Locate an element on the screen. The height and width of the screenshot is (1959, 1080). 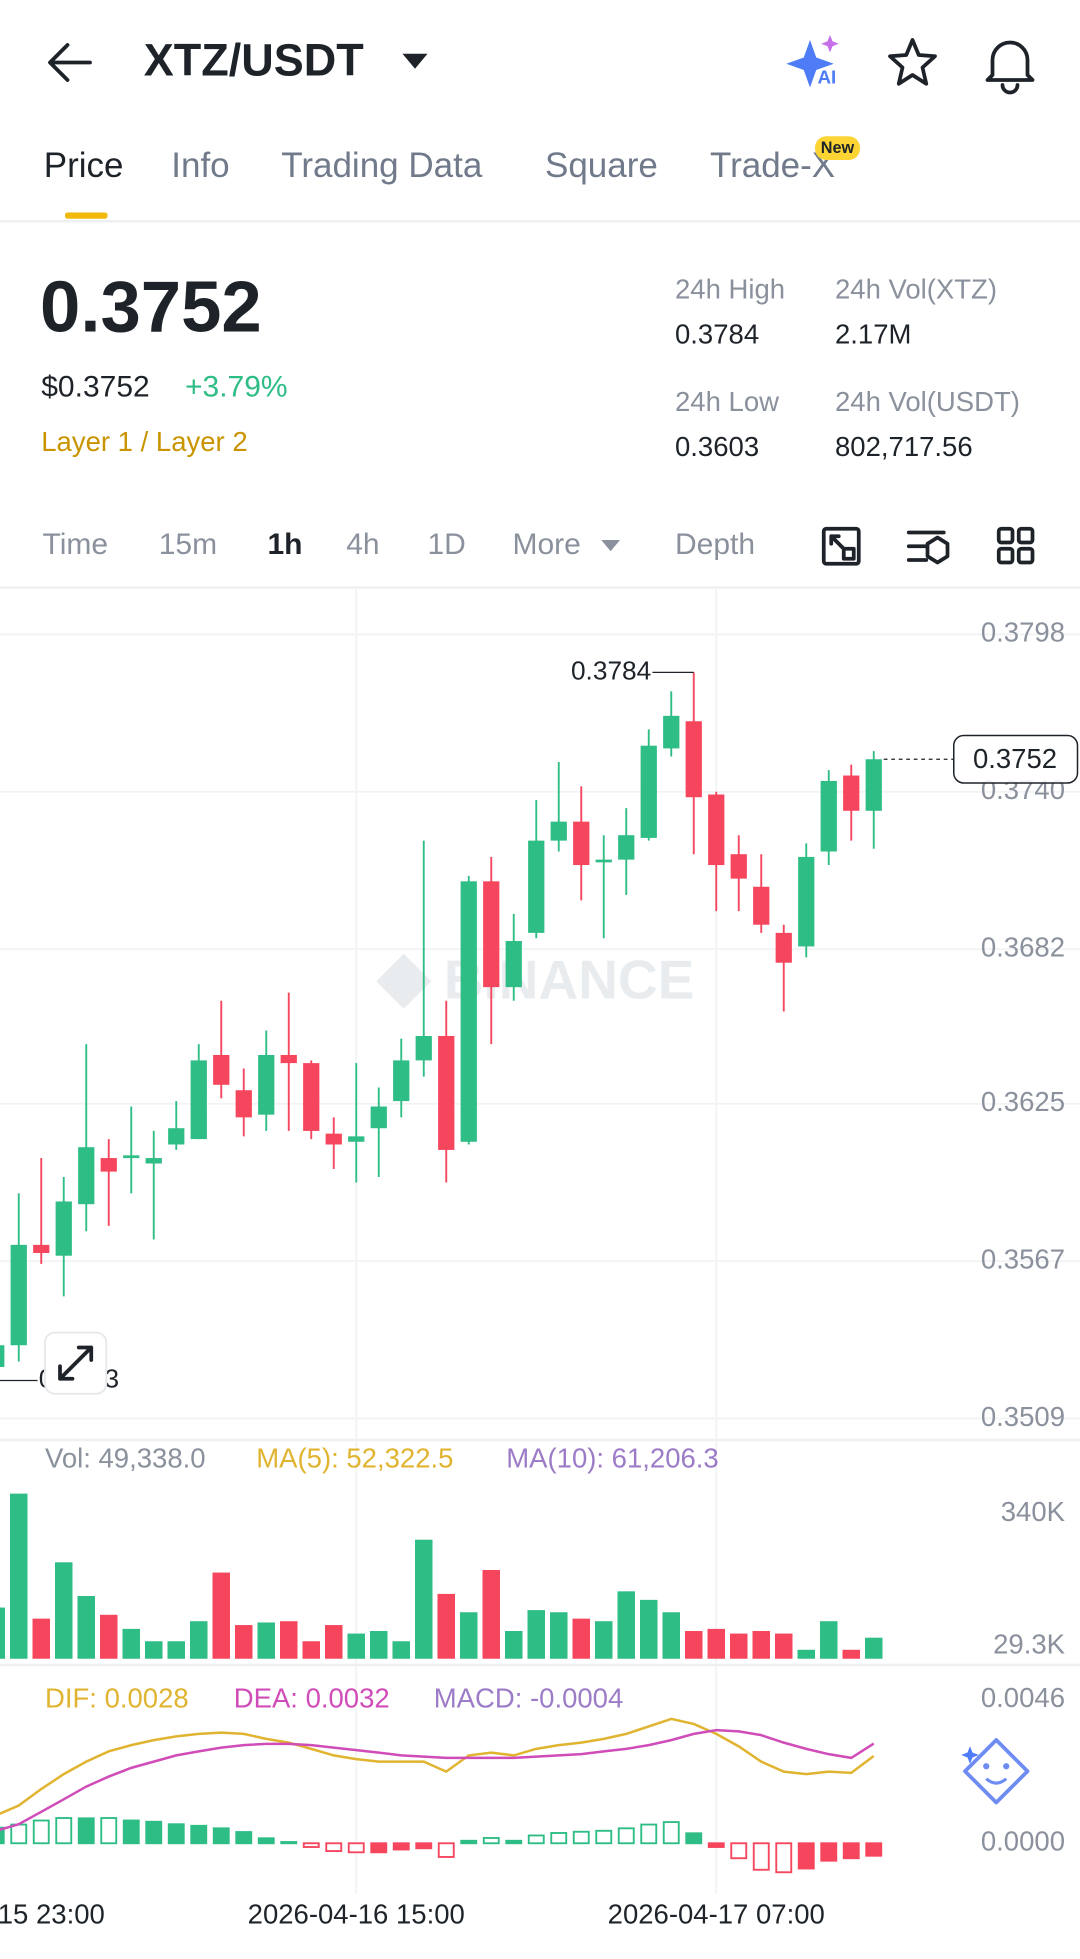
y-tick-label: 0.3798 is located at coordinates (1023, 632).